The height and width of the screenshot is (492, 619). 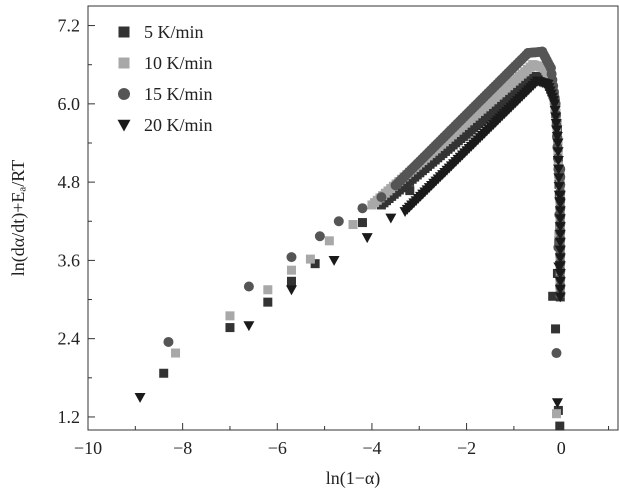 I want to click on x-axis-title: ln(1−α), so click(x=353, y=478).